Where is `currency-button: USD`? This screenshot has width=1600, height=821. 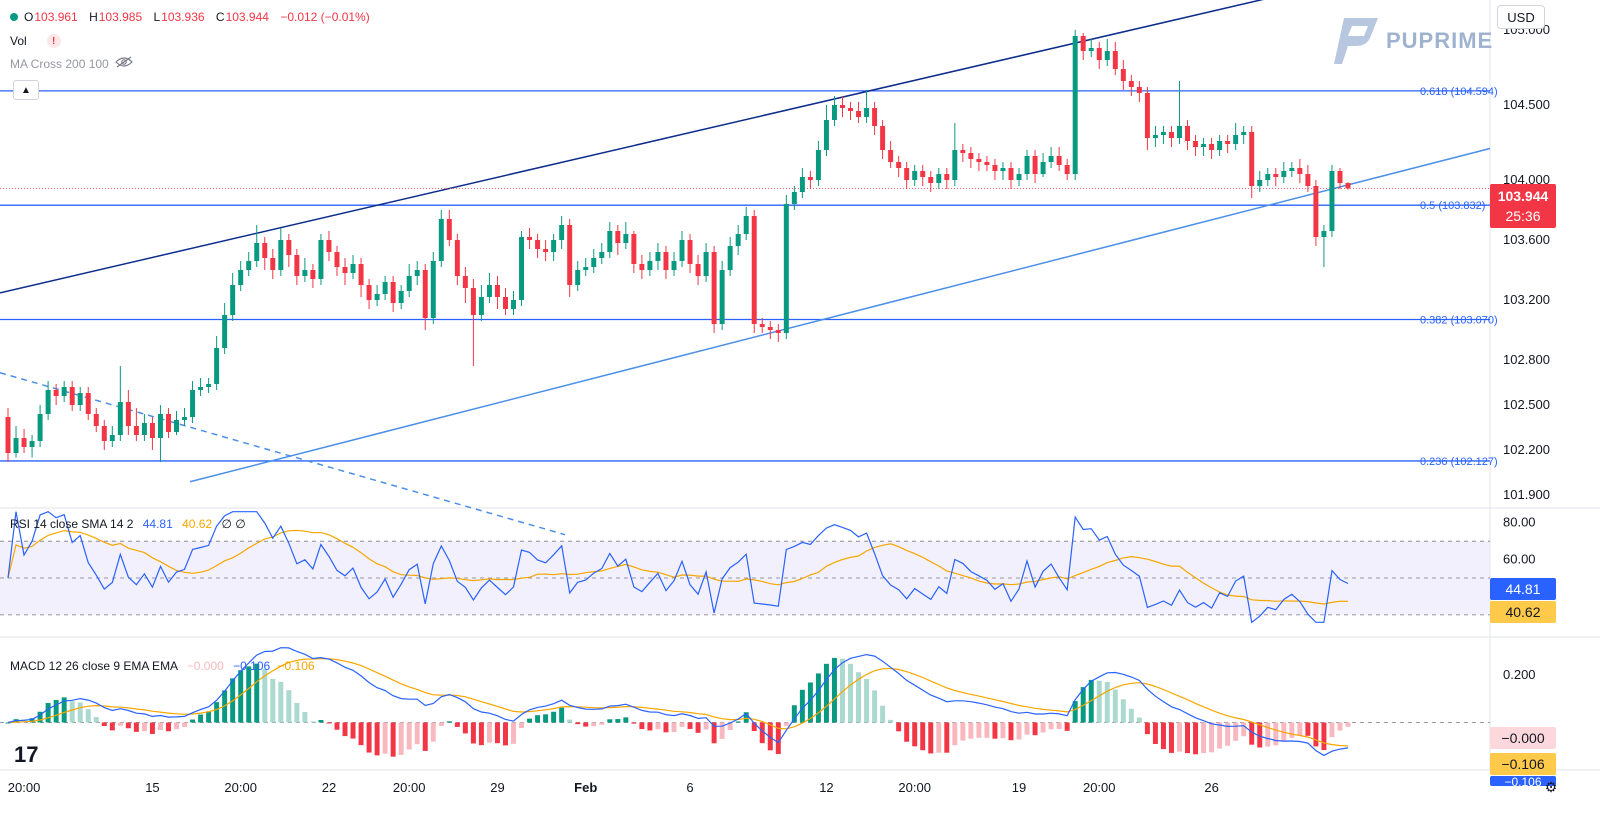
currency-button: USD is located at coordinates (1521, 17).